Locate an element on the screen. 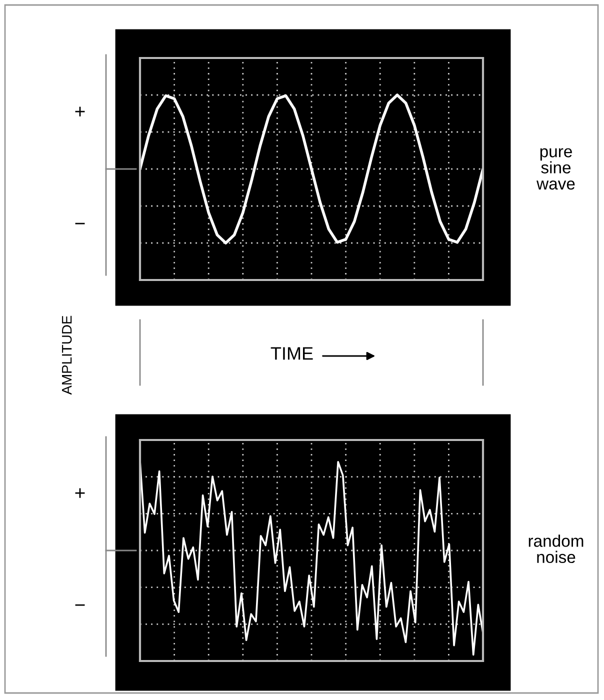  text: random noise is located at coordinates (556, 549).